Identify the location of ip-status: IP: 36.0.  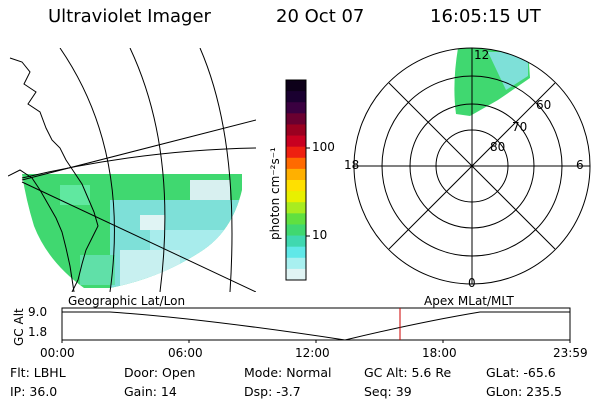
(34, 391).